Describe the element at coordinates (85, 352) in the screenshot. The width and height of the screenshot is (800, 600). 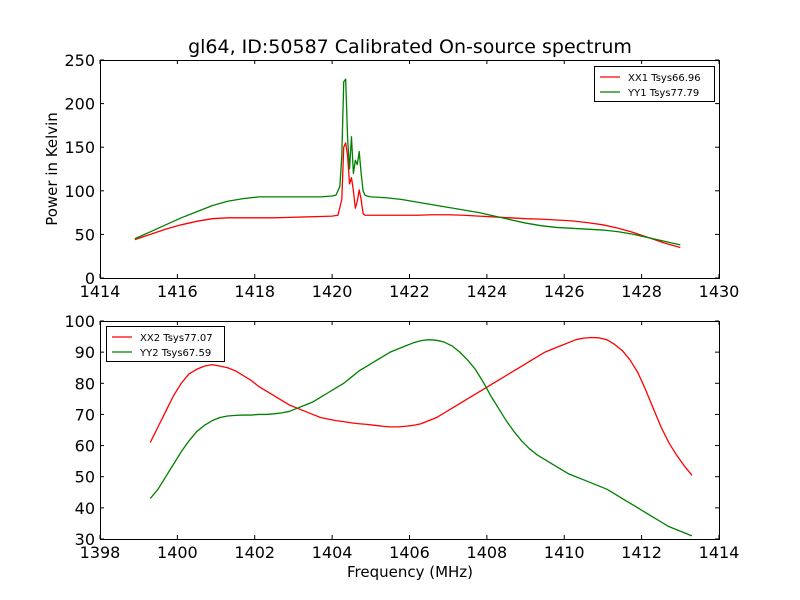
I see `bottom-plot-ytick-label-6: 90` at that location.